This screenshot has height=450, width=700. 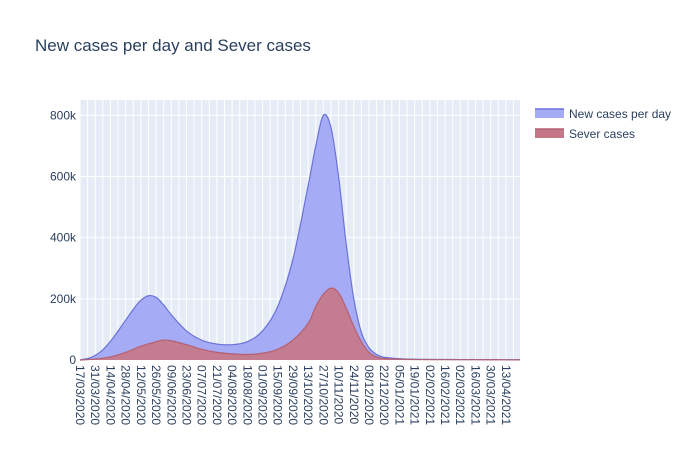 What do you see at coordinates (308, 395) in the screenshot?
I see `x-tick-label: 13/10/2020` at bounding box center [308, 395].